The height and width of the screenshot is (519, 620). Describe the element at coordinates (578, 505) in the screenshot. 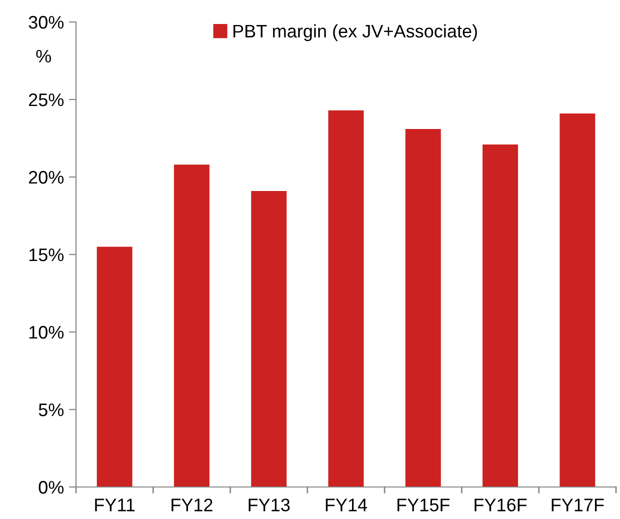

I see `x-tick-label: FY17F` at that location.